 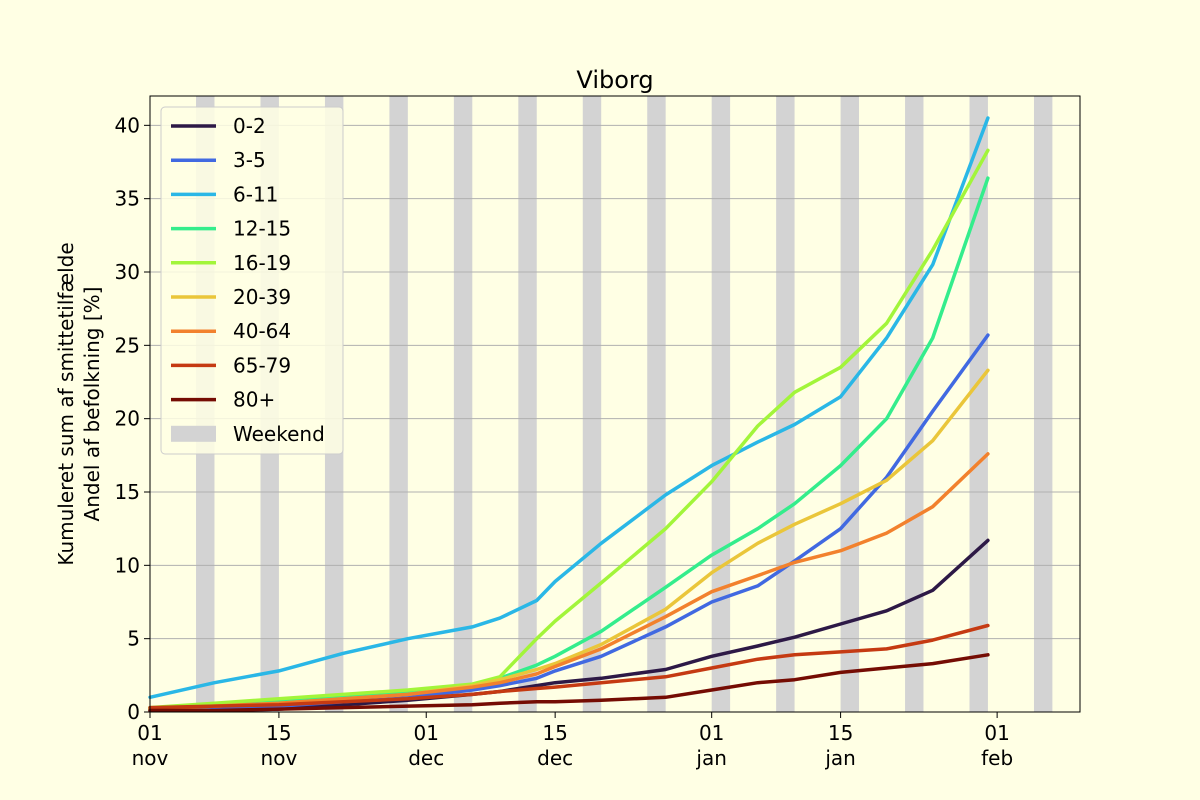 What do you see at coordinates (127, 419) in the screenshot?
I see `y-tick-label: 20` at bounding box center [127, 419].